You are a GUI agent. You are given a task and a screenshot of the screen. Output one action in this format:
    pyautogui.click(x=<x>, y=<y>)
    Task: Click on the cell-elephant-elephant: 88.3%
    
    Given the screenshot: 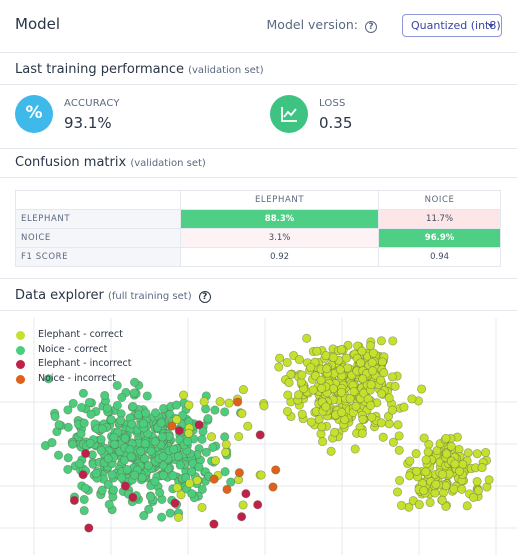 What is the action you would take?
    pyautogui.click(x=279, y=219)
    